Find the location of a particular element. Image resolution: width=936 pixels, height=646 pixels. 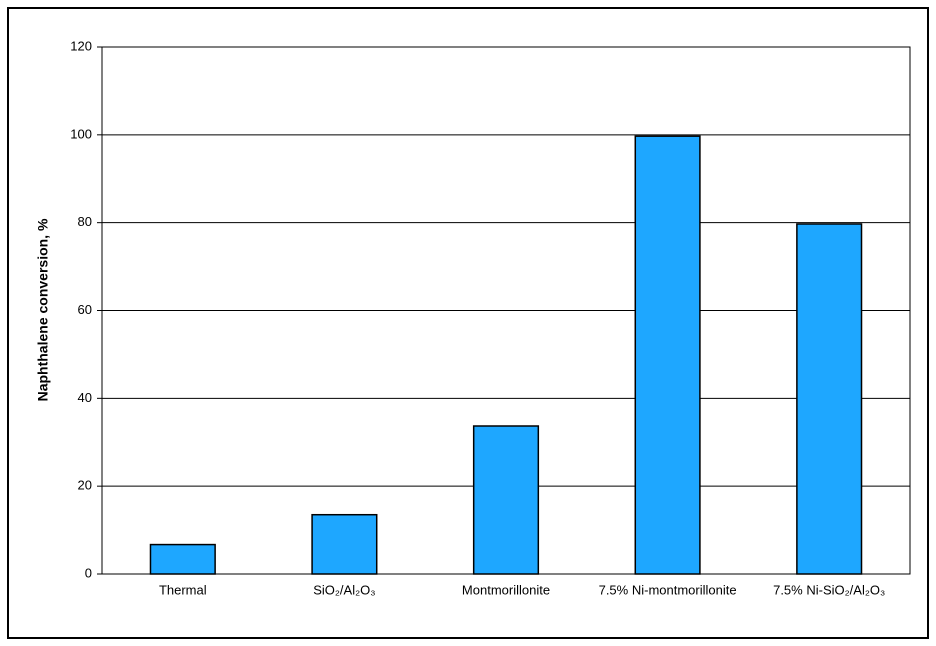

y-tick-label: 0 is located at coordinates (88, 572).